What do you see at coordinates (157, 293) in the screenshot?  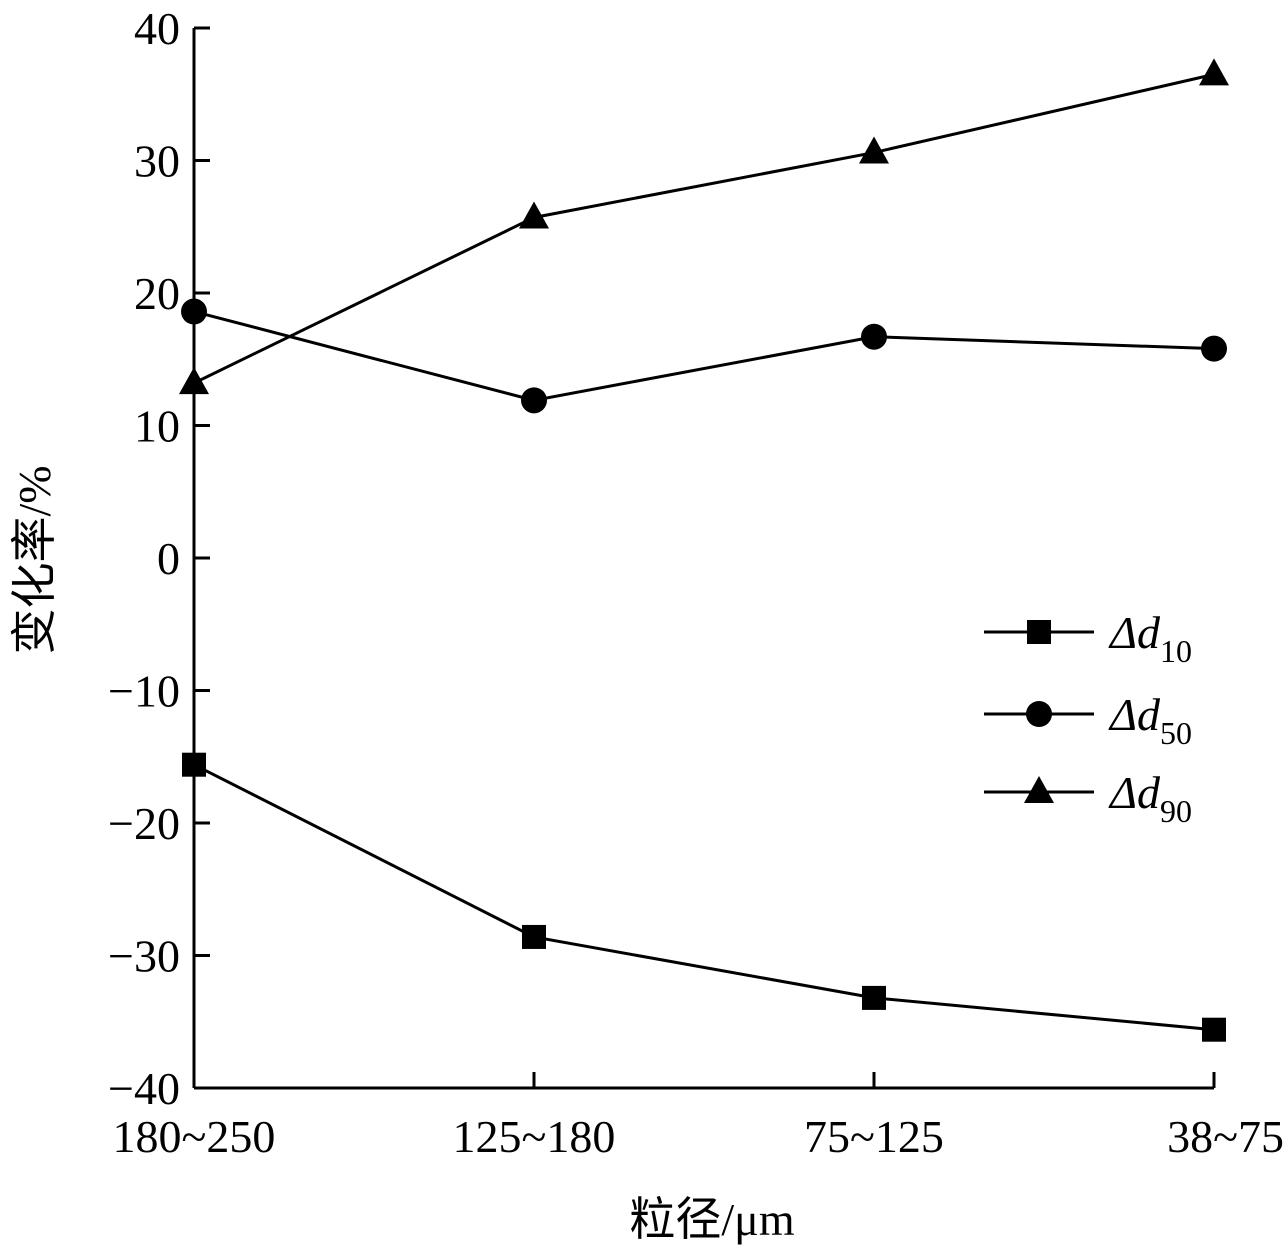 I see `y-tick-label: 20` at bounding box center [157, 293].